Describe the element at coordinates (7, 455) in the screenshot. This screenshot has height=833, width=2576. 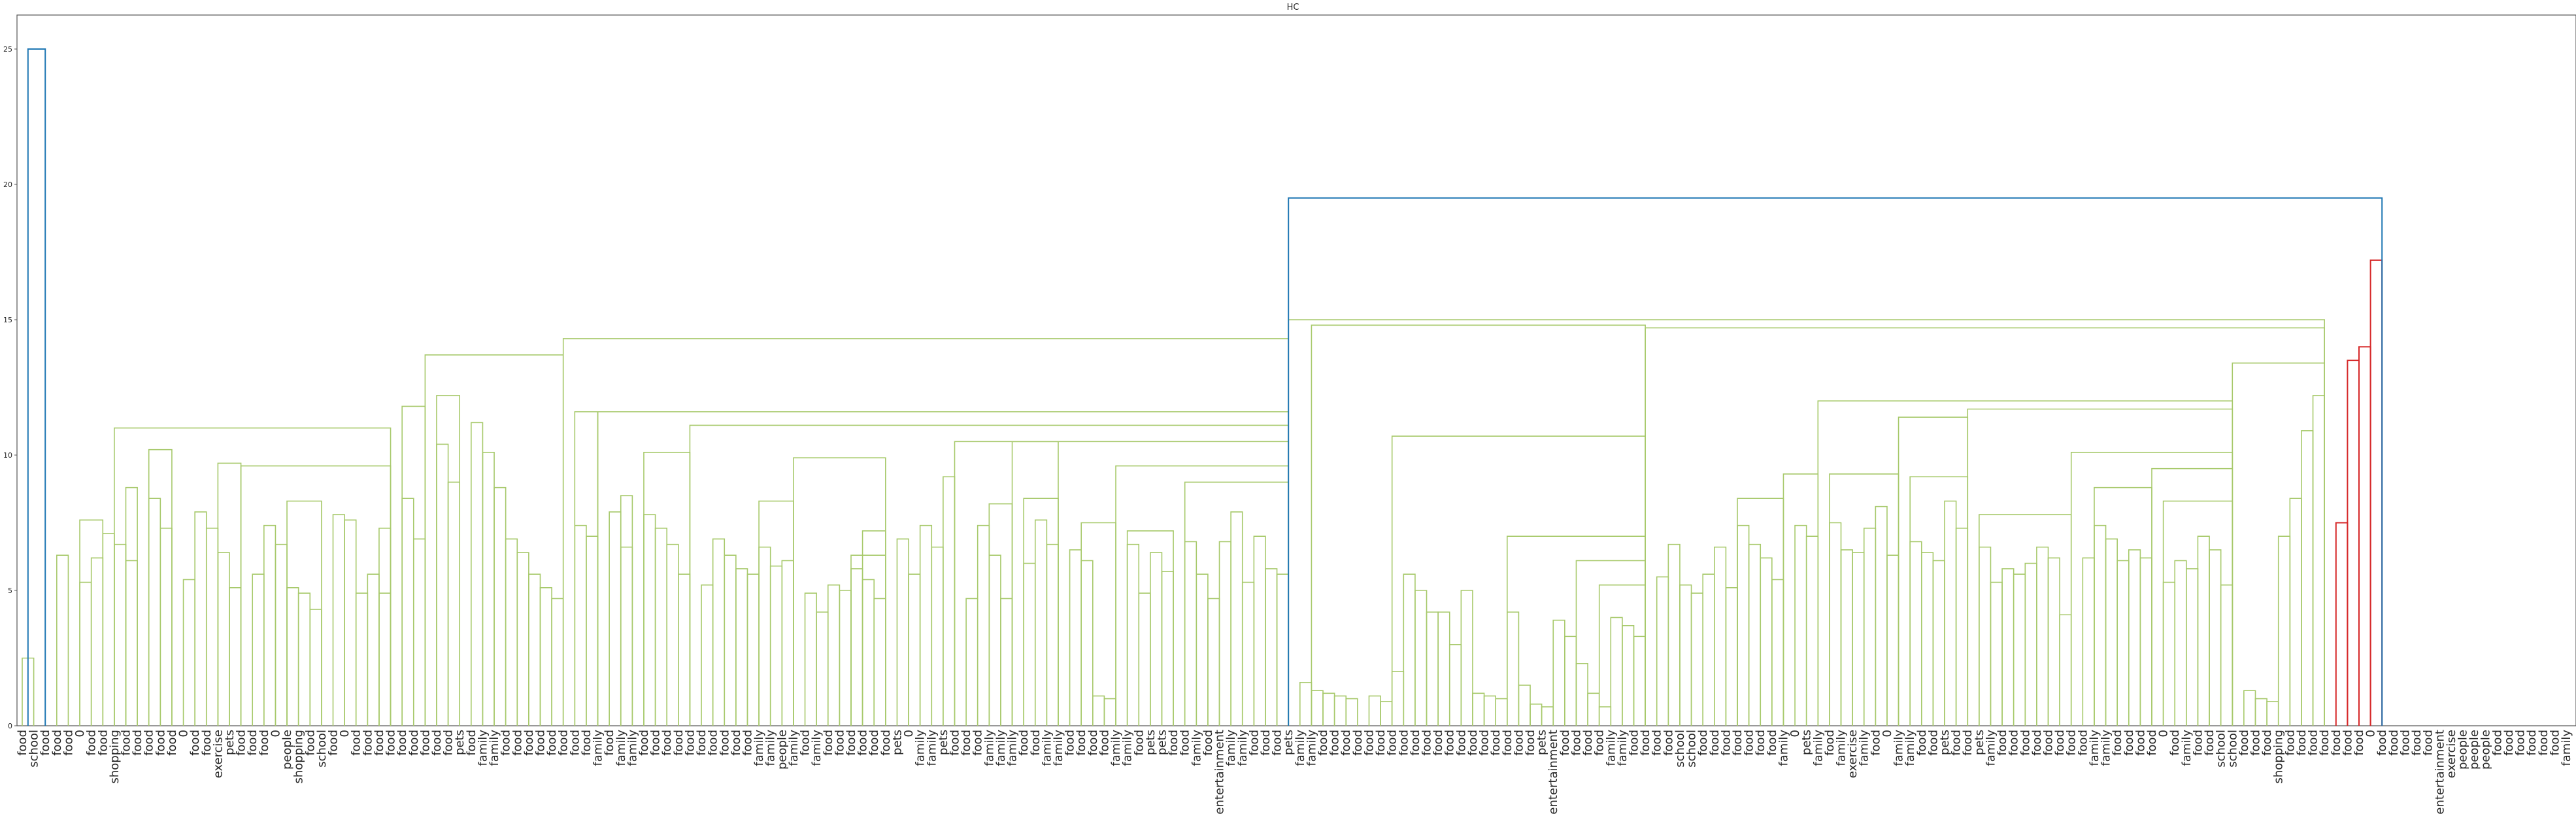
I see `y-tick-label: 10` at that location.